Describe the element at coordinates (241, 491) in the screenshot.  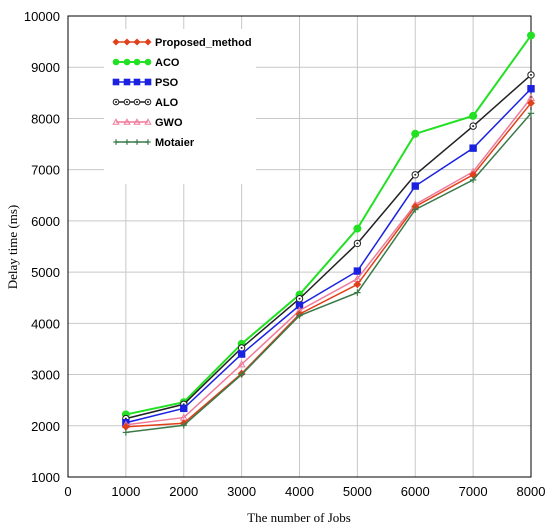
I see `x-tick-label: 3000` at that location.